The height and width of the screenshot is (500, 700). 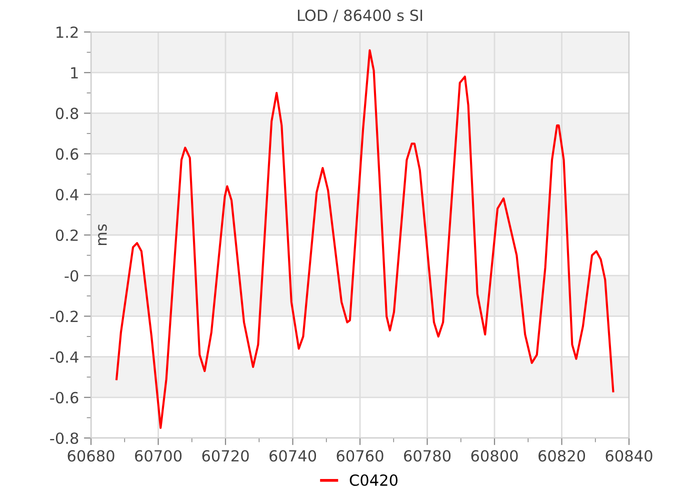 What do you see at coordinates (360, 16) in the screenshot?
I see `chart-title: LOD / 86400 s SI` at bounding box center [360, 16].